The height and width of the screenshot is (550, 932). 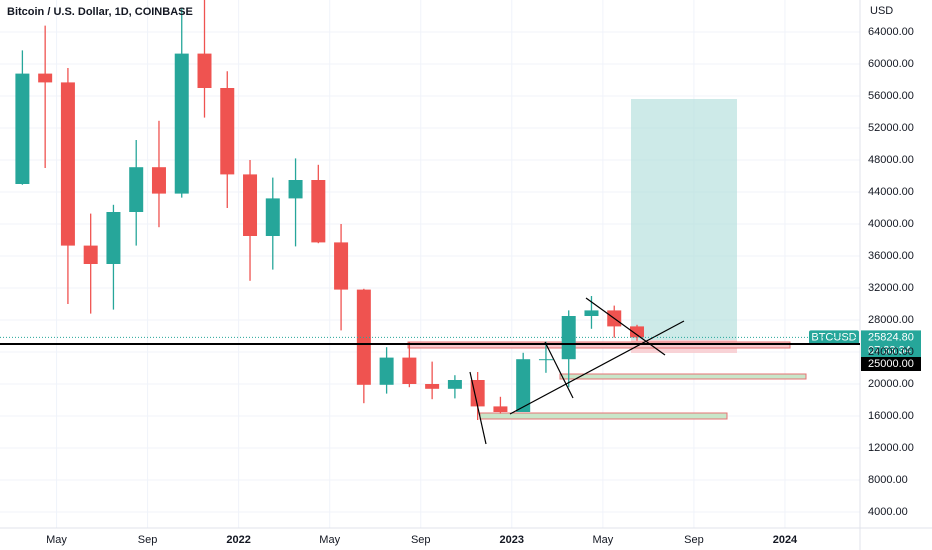 I want to click on y-tick-label: 8000.00, so click(x=888, y=480).